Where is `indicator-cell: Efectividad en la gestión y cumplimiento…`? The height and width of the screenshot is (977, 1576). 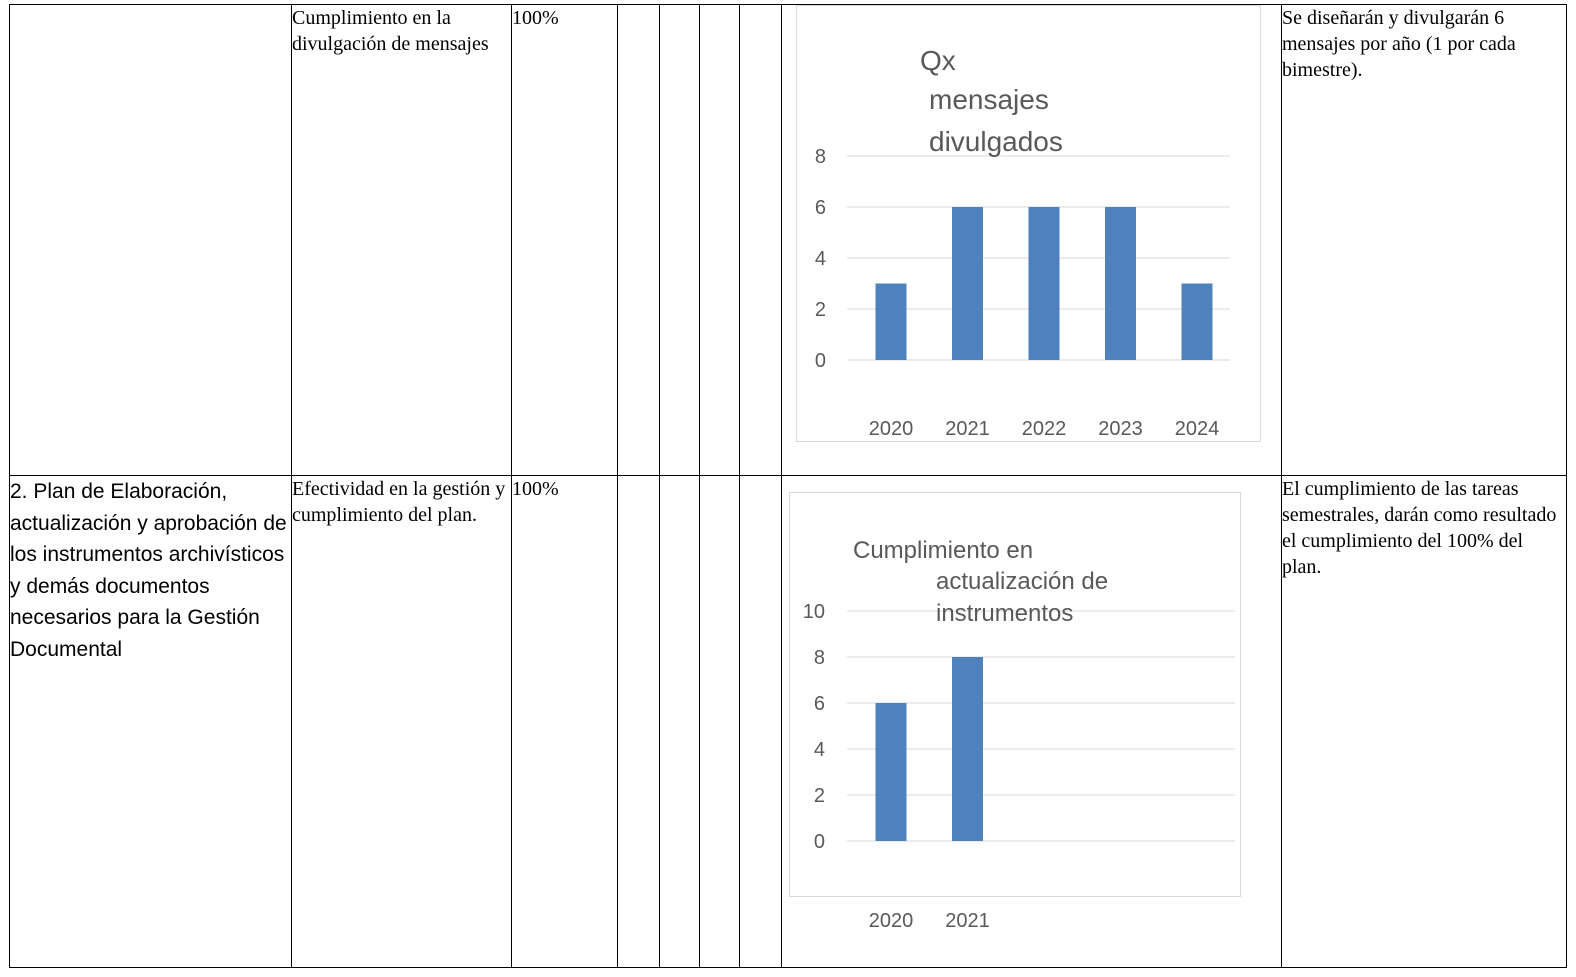
indicator-cell: Efectividad en la gestión y cumplimiento… is located at coordinates (401, 721).